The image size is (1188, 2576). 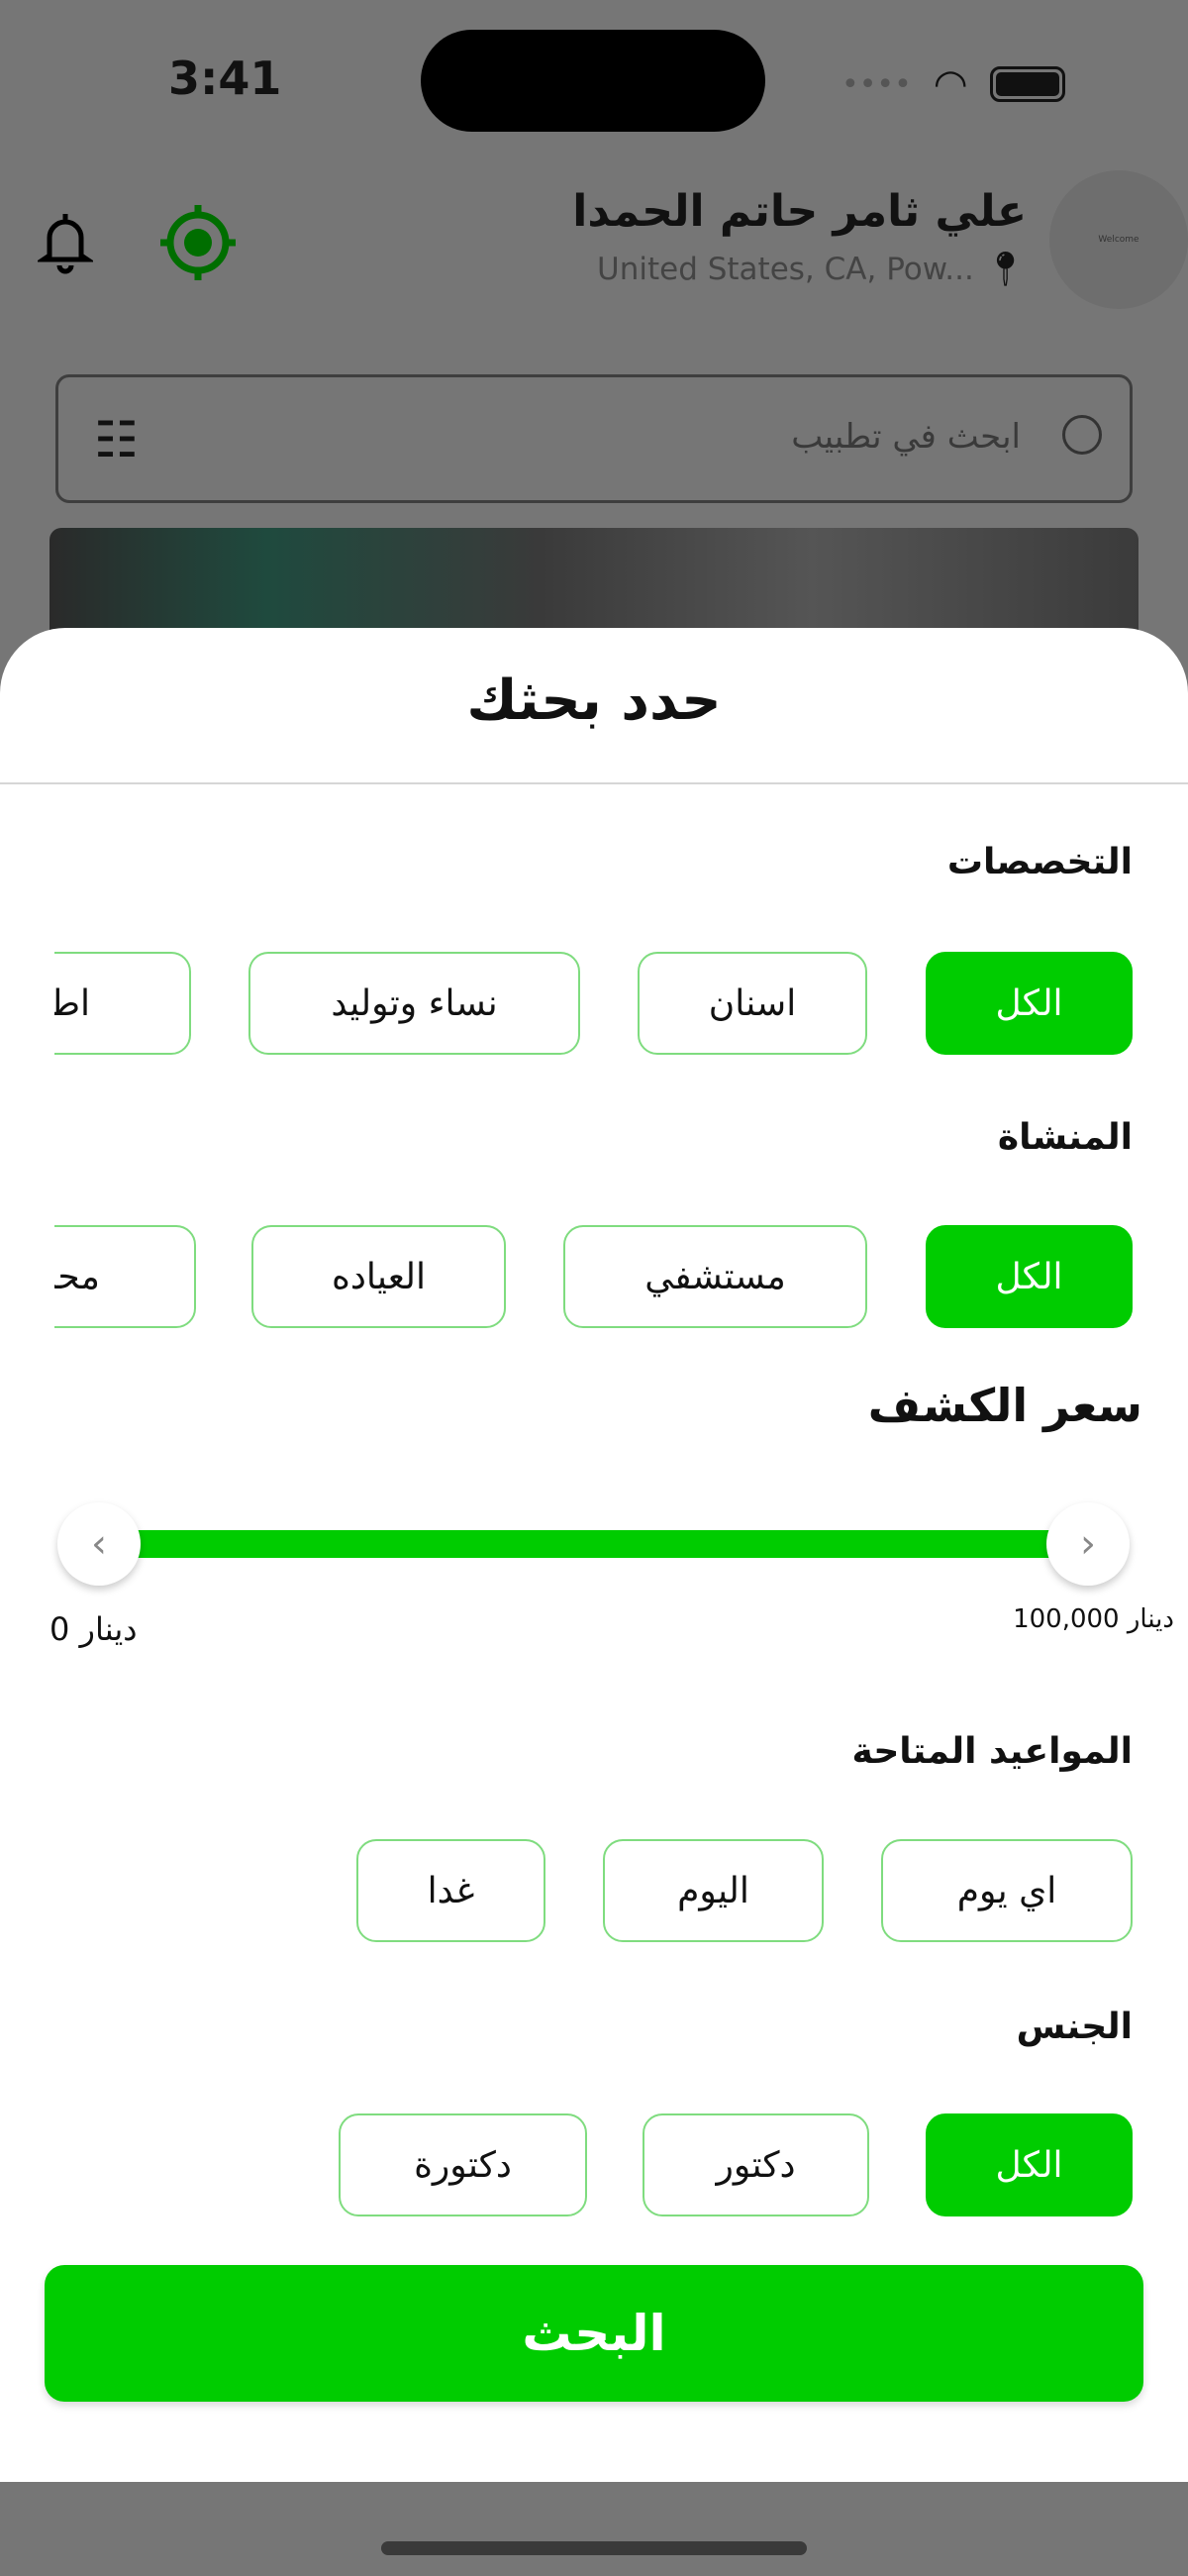 I want to click on signal-icon: ••••, so click(x=877, y=84).